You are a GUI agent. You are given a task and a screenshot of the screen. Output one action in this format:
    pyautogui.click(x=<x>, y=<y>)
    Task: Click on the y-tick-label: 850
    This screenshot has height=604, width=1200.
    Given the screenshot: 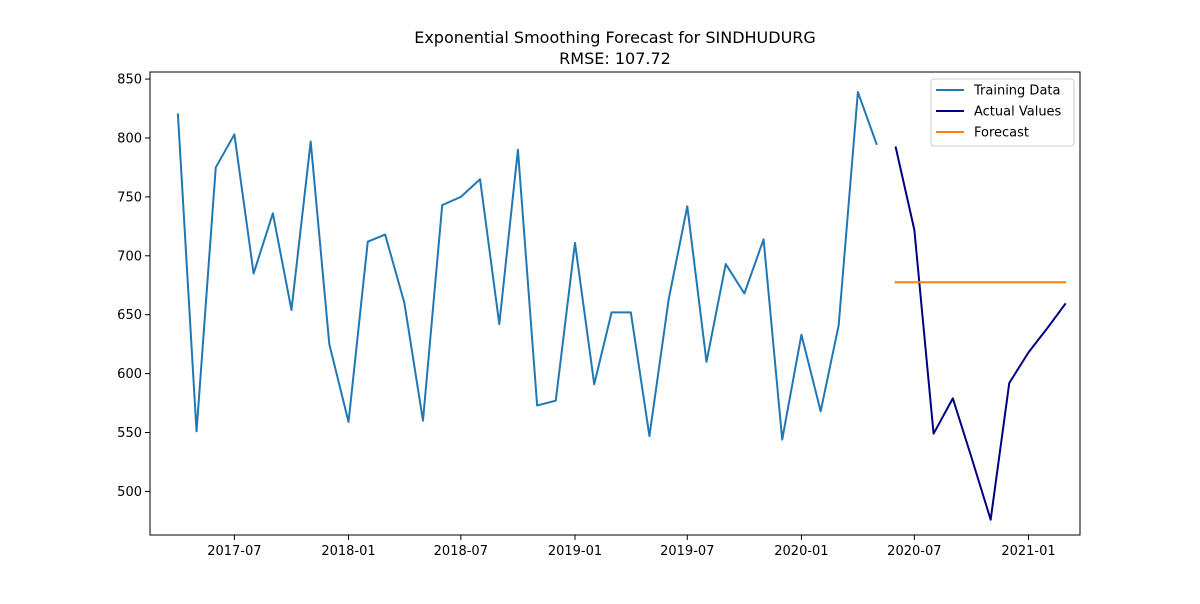 What is the action you would take?
    pyautogui.click(x=129, y=80)
    